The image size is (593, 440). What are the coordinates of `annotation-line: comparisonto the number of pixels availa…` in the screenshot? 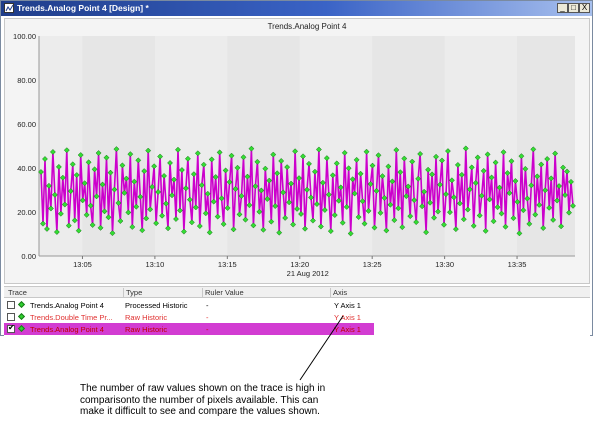 It's located at (199, 400).